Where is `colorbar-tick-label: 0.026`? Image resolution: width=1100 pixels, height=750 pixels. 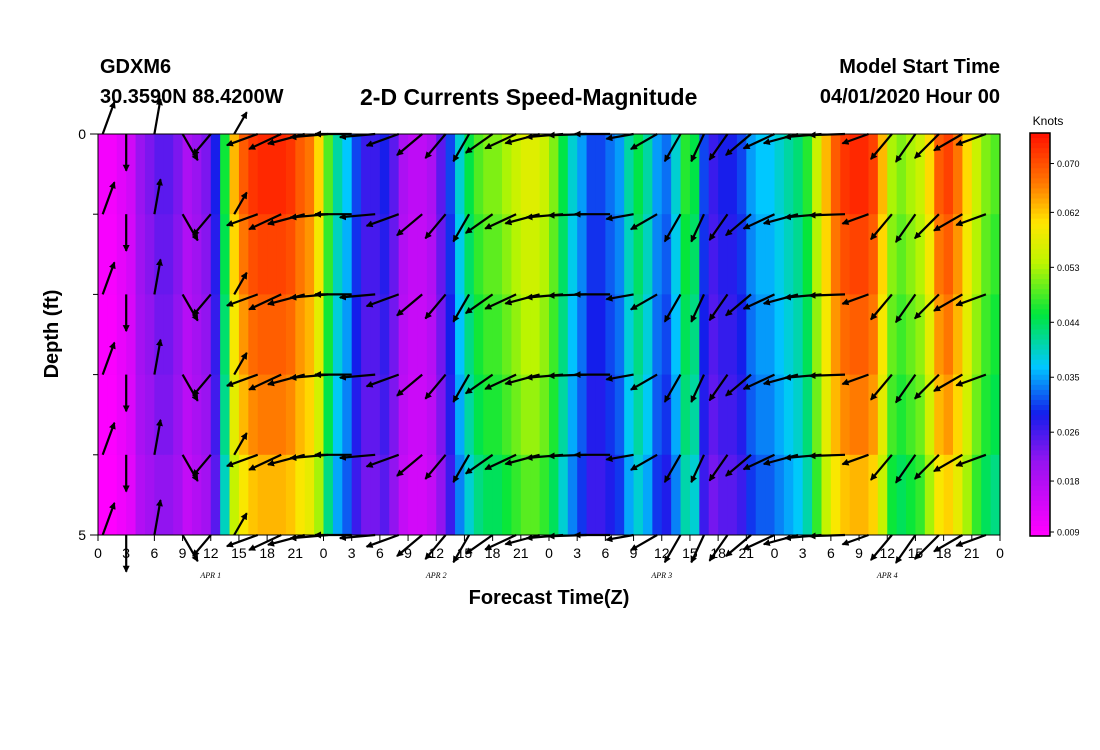 colorbar-tick-label: 0.026 is located at coordinates (1068, 433).